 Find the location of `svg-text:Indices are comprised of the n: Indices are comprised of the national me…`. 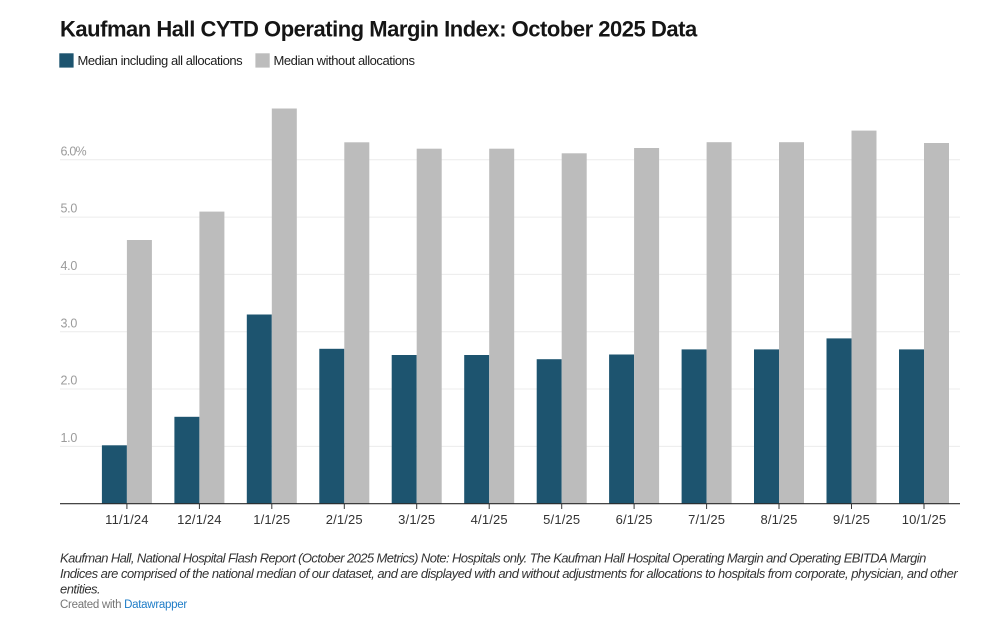

svg-text:Indices are comprised of the n: Indices are comprised of the national me… is located at coordinates (509, 573).